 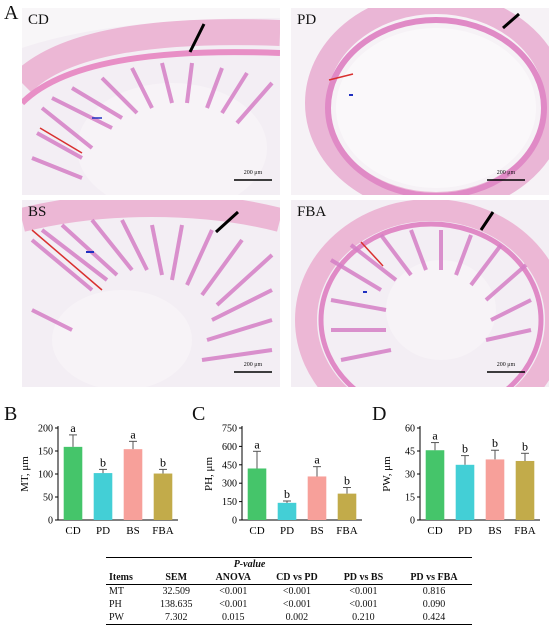 I want to click on micrograph-cd: CD 200 μm, so click(x=151, y=101).